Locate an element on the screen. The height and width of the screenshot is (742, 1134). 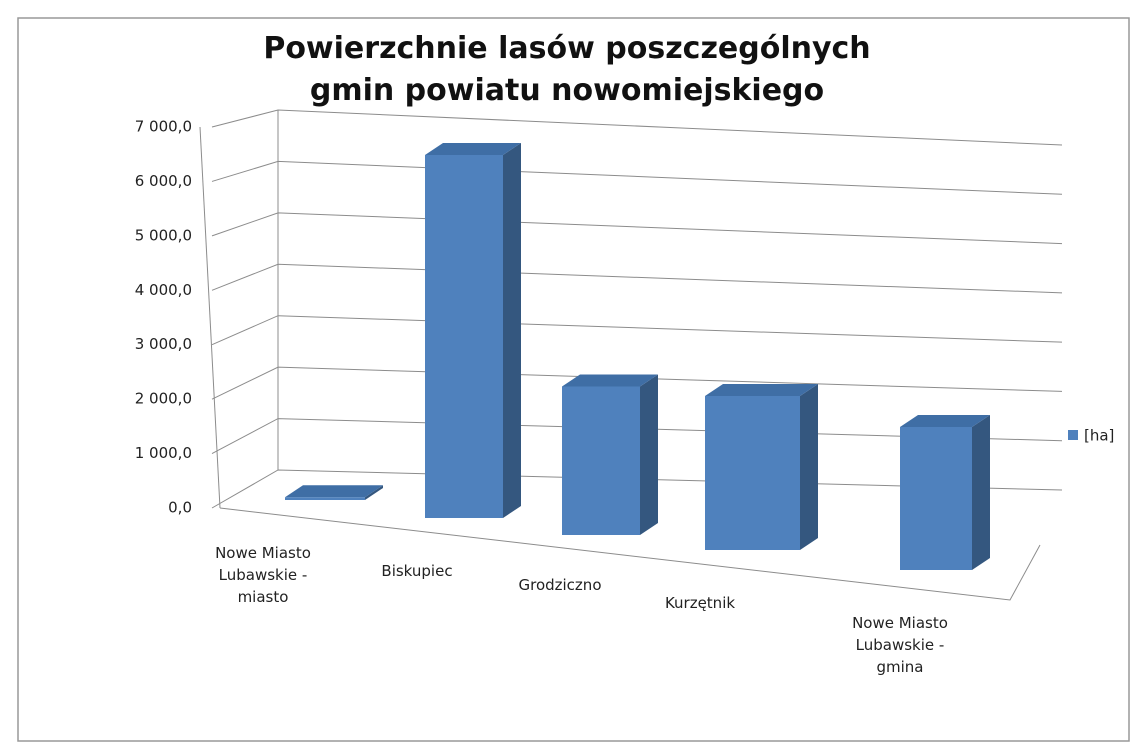
floor-edge is located at coordinates (630, 554).